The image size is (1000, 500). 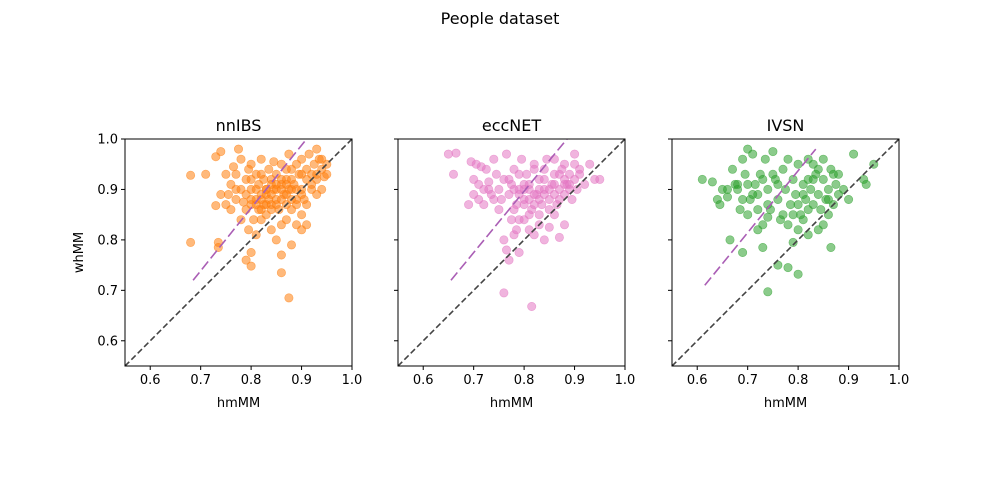 I want to click on panel-title: IVSN, so click(x=786, y=125).